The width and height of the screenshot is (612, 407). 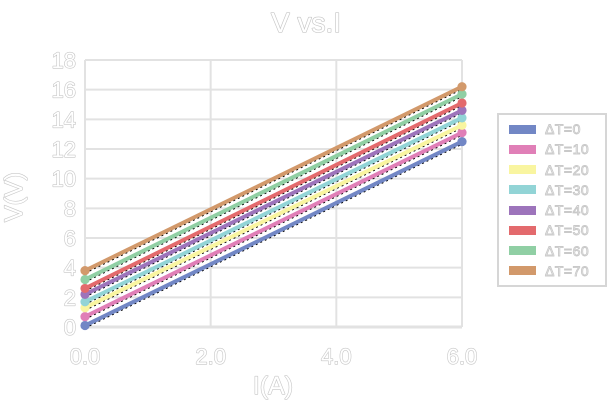 What do you see at coordinates (210, 356) in the screenshot?
I see `x-tick-label: 2.0` at bounding box center [210, 356].